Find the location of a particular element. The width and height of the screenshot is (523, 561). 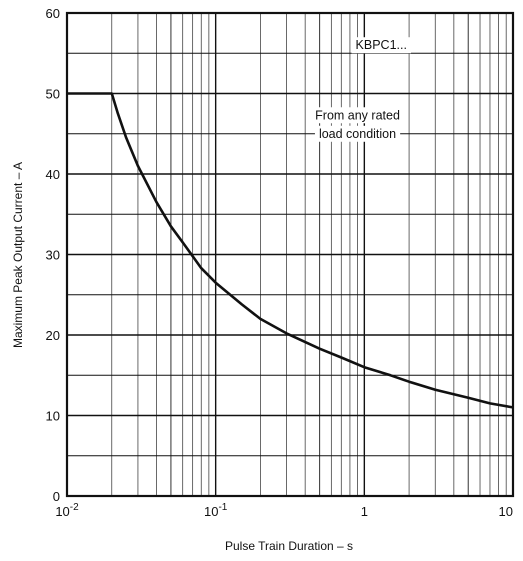

y-tick-labels: 0 10 20 30 40 50 60 is located at coordinates (53, 255).